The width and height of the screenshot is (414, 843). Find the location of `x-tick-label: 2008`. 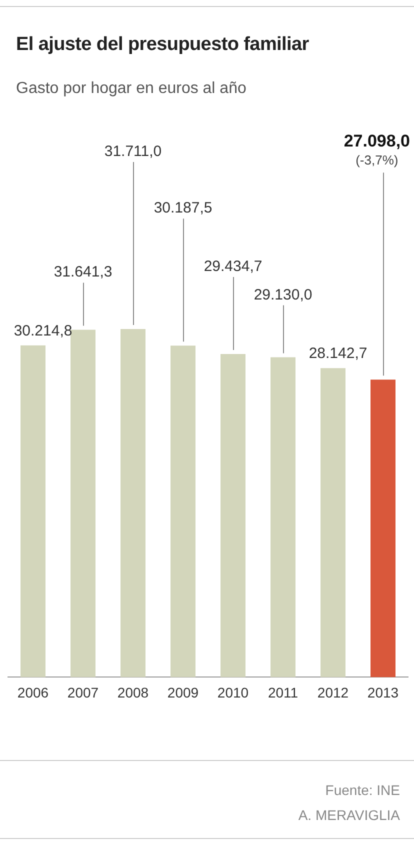

x-tick-label: 2008 is located at coordinates (133, 692).